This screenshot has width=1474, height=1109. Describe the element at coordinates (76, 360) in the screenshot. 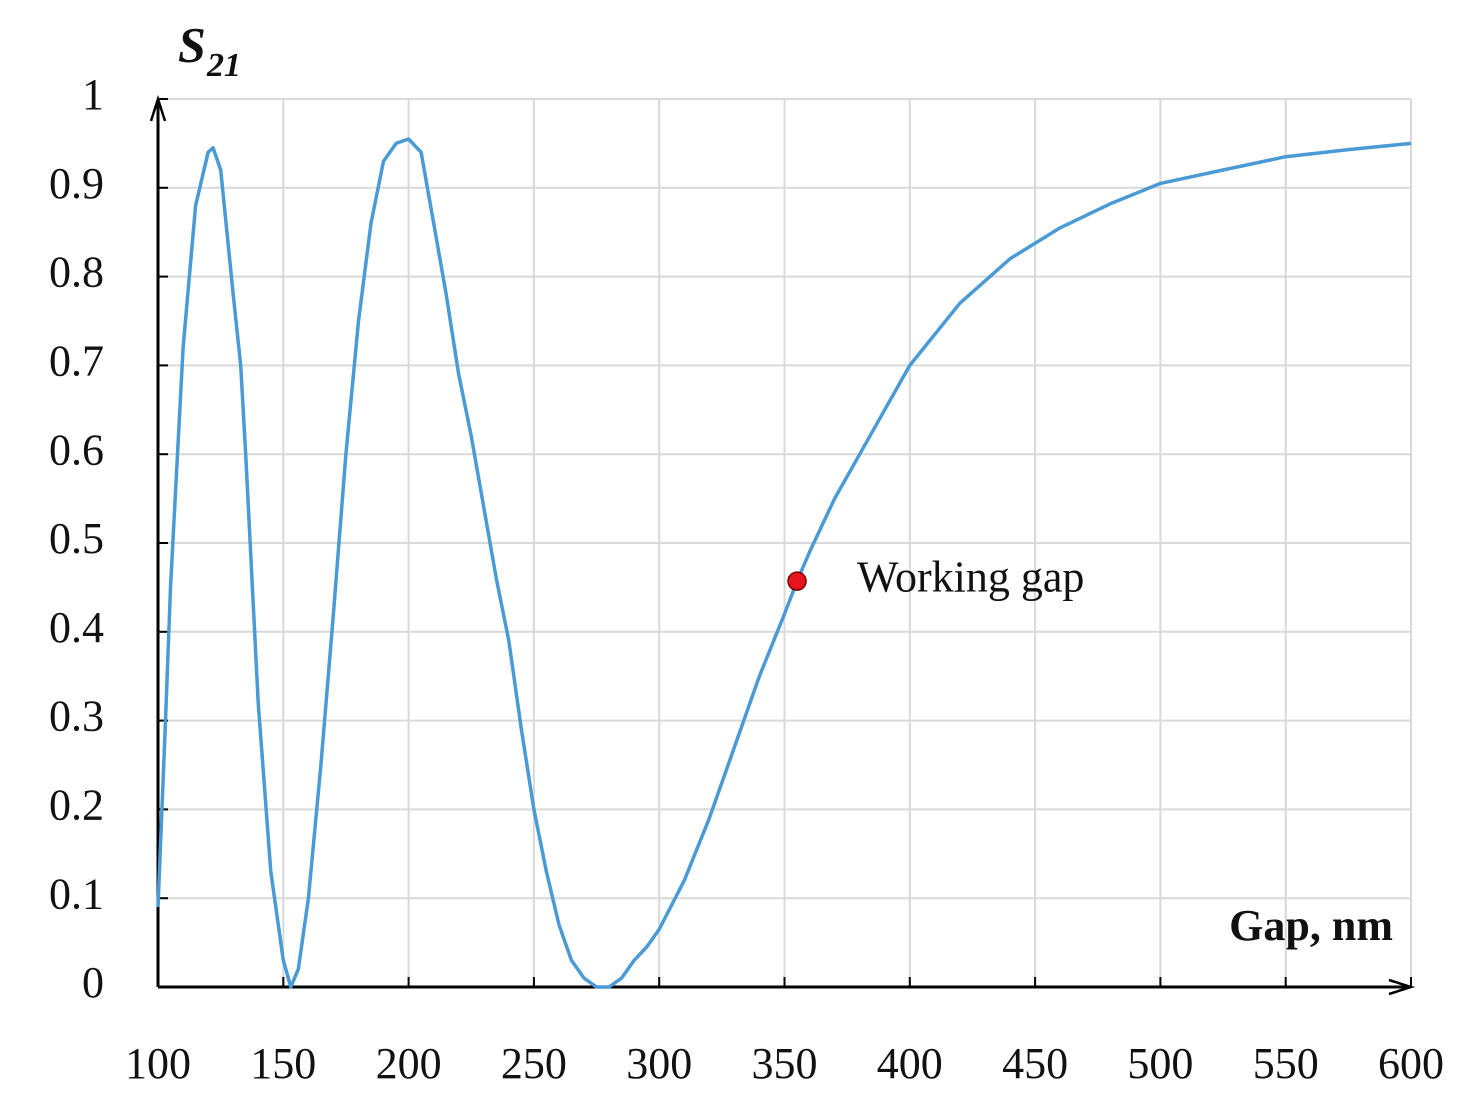

I see `y-tick-label: 0.7` at that location.